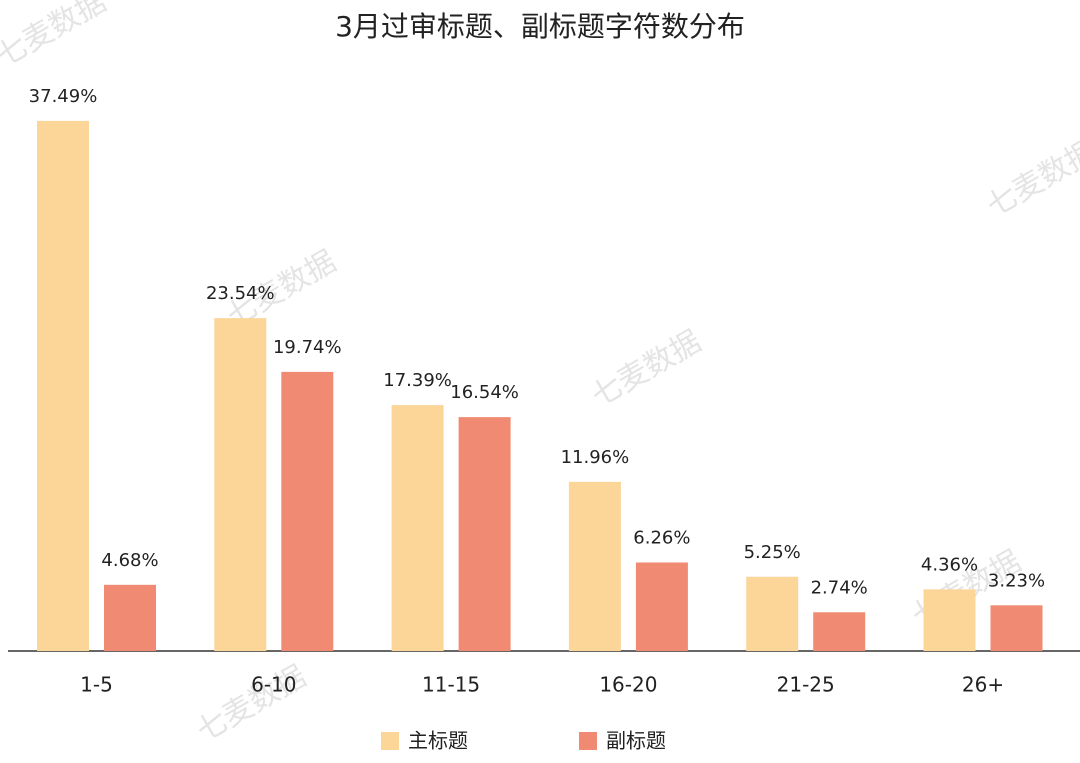 The height and width of the screenshot is (763, 1080). Describe the element at coordinates (484, 392) in the screenshot. I see `value-label: 16.54%` at that location.